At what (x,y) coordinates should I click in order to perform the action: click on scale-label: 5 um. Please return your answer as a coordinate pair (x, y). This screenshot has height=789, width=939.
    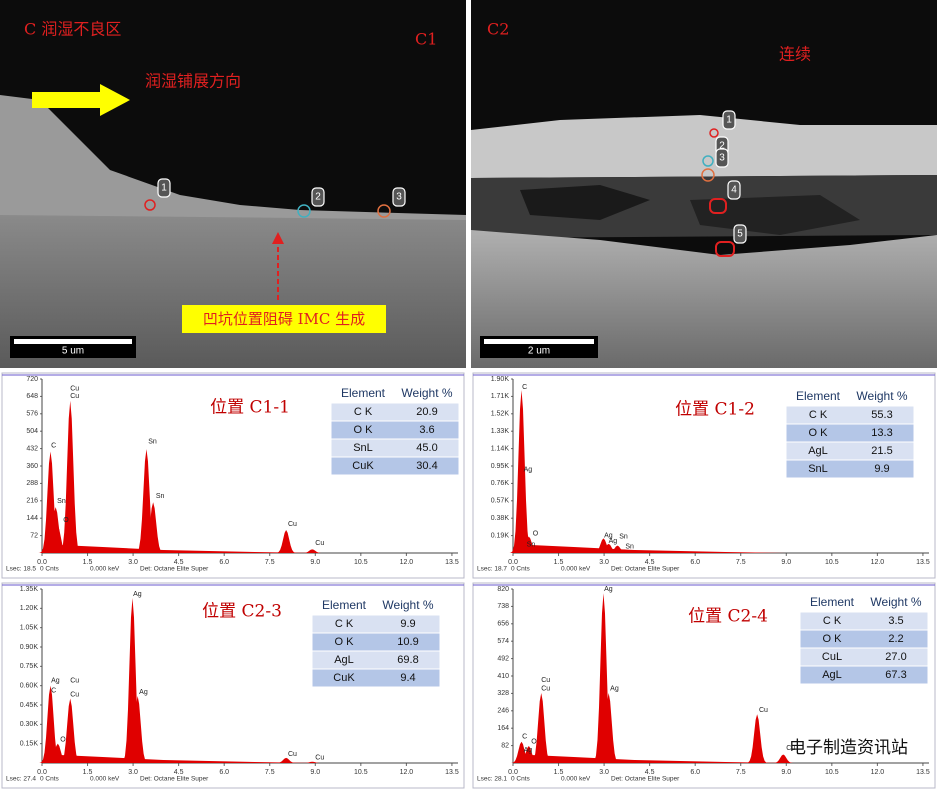
    Looking at the image, I should click on (73, 351).